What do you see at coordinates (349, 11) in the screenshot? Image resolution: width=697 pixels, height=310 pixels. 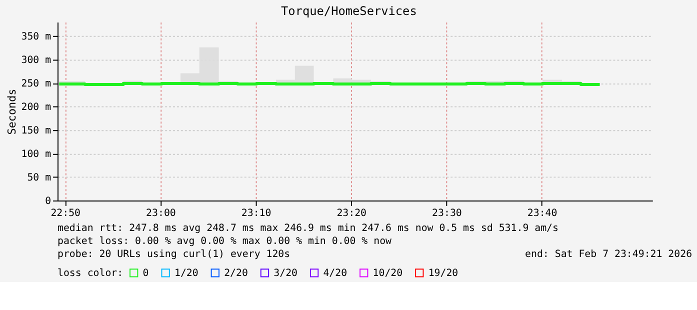 I see `chart-title: Torque/HomeServices` at bounding box center [349, 11].